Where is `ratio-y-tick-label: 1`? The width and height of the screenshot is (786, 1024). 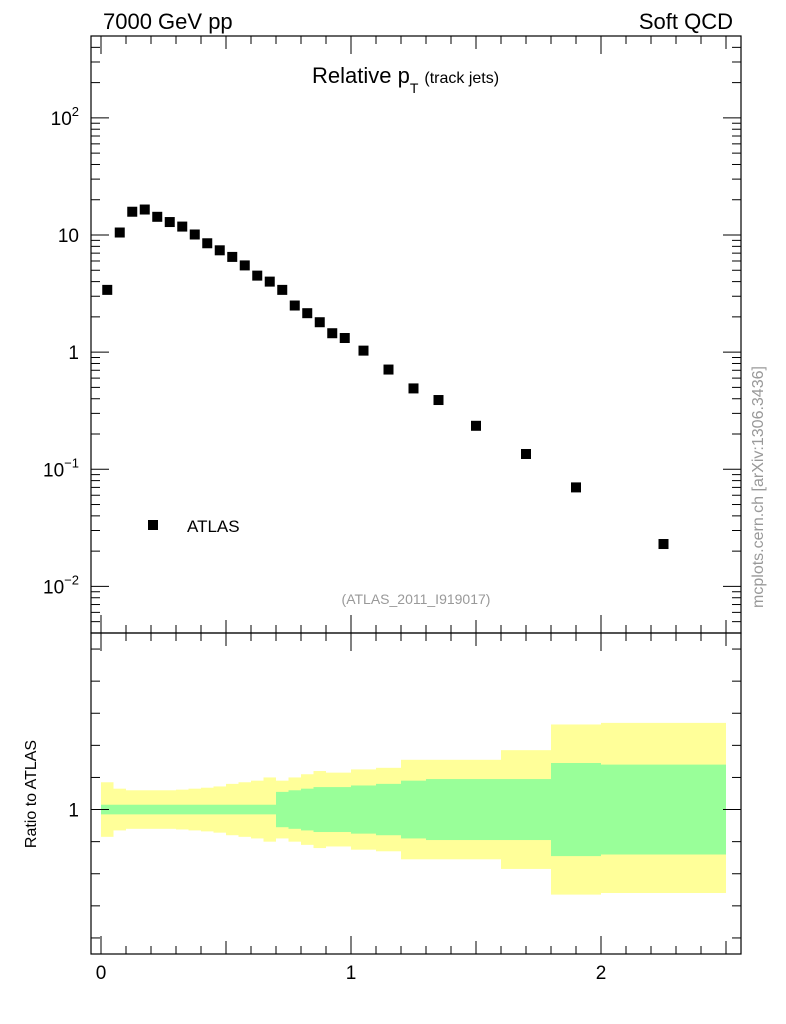
ratio-y-tick-label: 1 is located at coordinates (73, 811).